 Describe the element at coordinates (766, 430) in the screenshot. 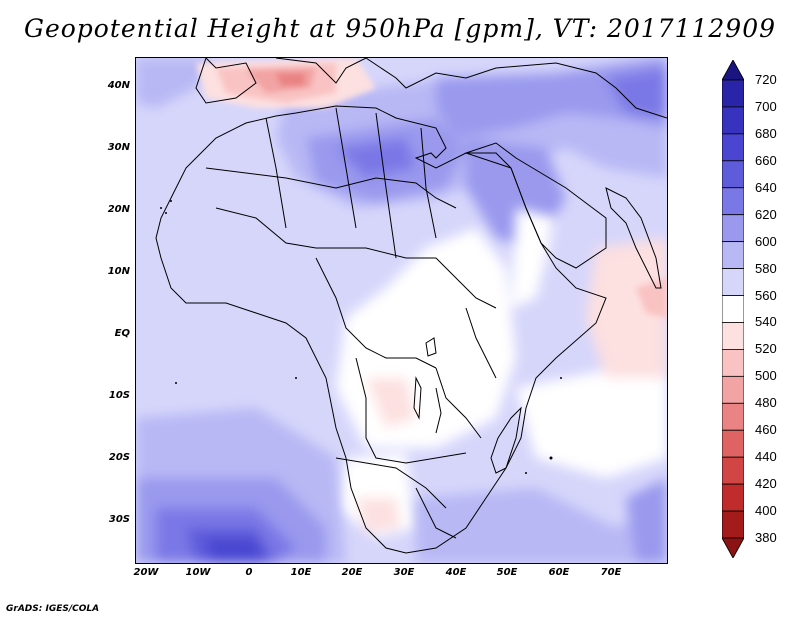

I see `colorbar-label: 460` at that location.